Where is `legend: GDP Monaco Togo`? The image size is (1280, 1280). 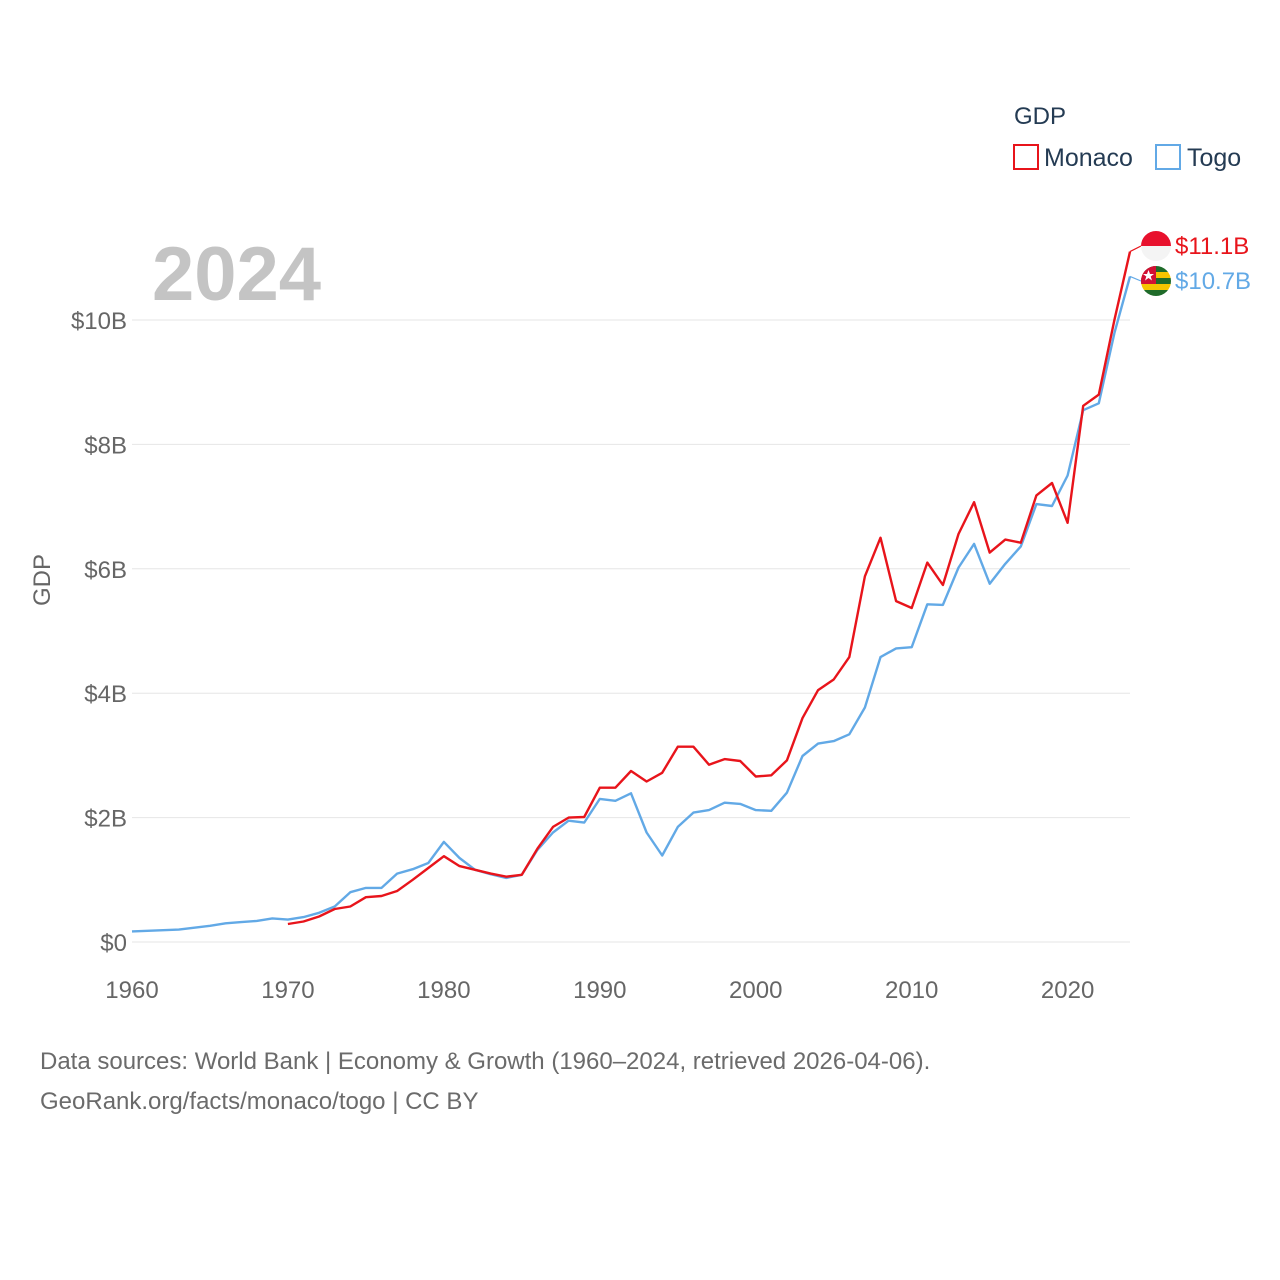
legend: GDP Monaco Togo is located at coordinates (1127, 137).